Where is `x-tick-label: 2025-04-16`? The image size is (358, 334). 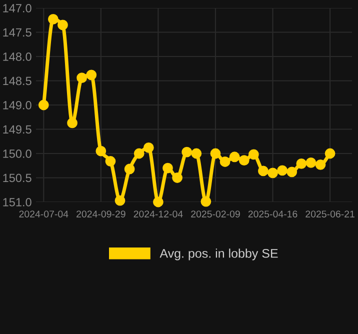
x-tick-label: 2025-04-16 is located at coordinates (273, 214).